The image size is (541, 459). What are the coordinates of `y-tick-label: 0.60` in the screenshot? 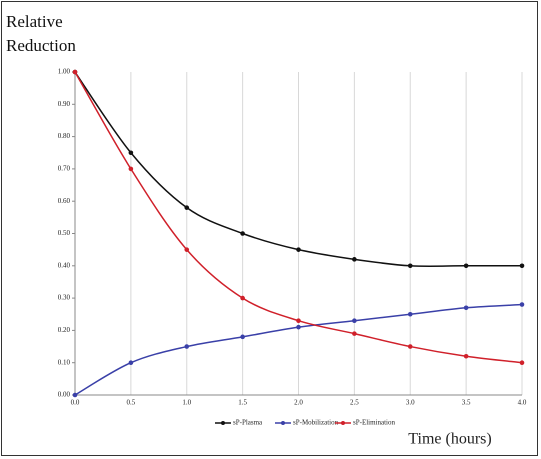 It's located at (64, 201).